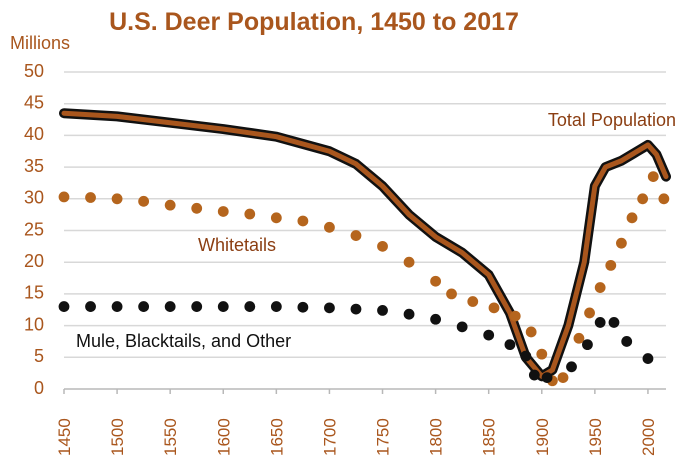  What do you see at coordinates (329, 437) in the screenshot?
I see `x-tick-label: 1700` at bounding box center [329, 437].